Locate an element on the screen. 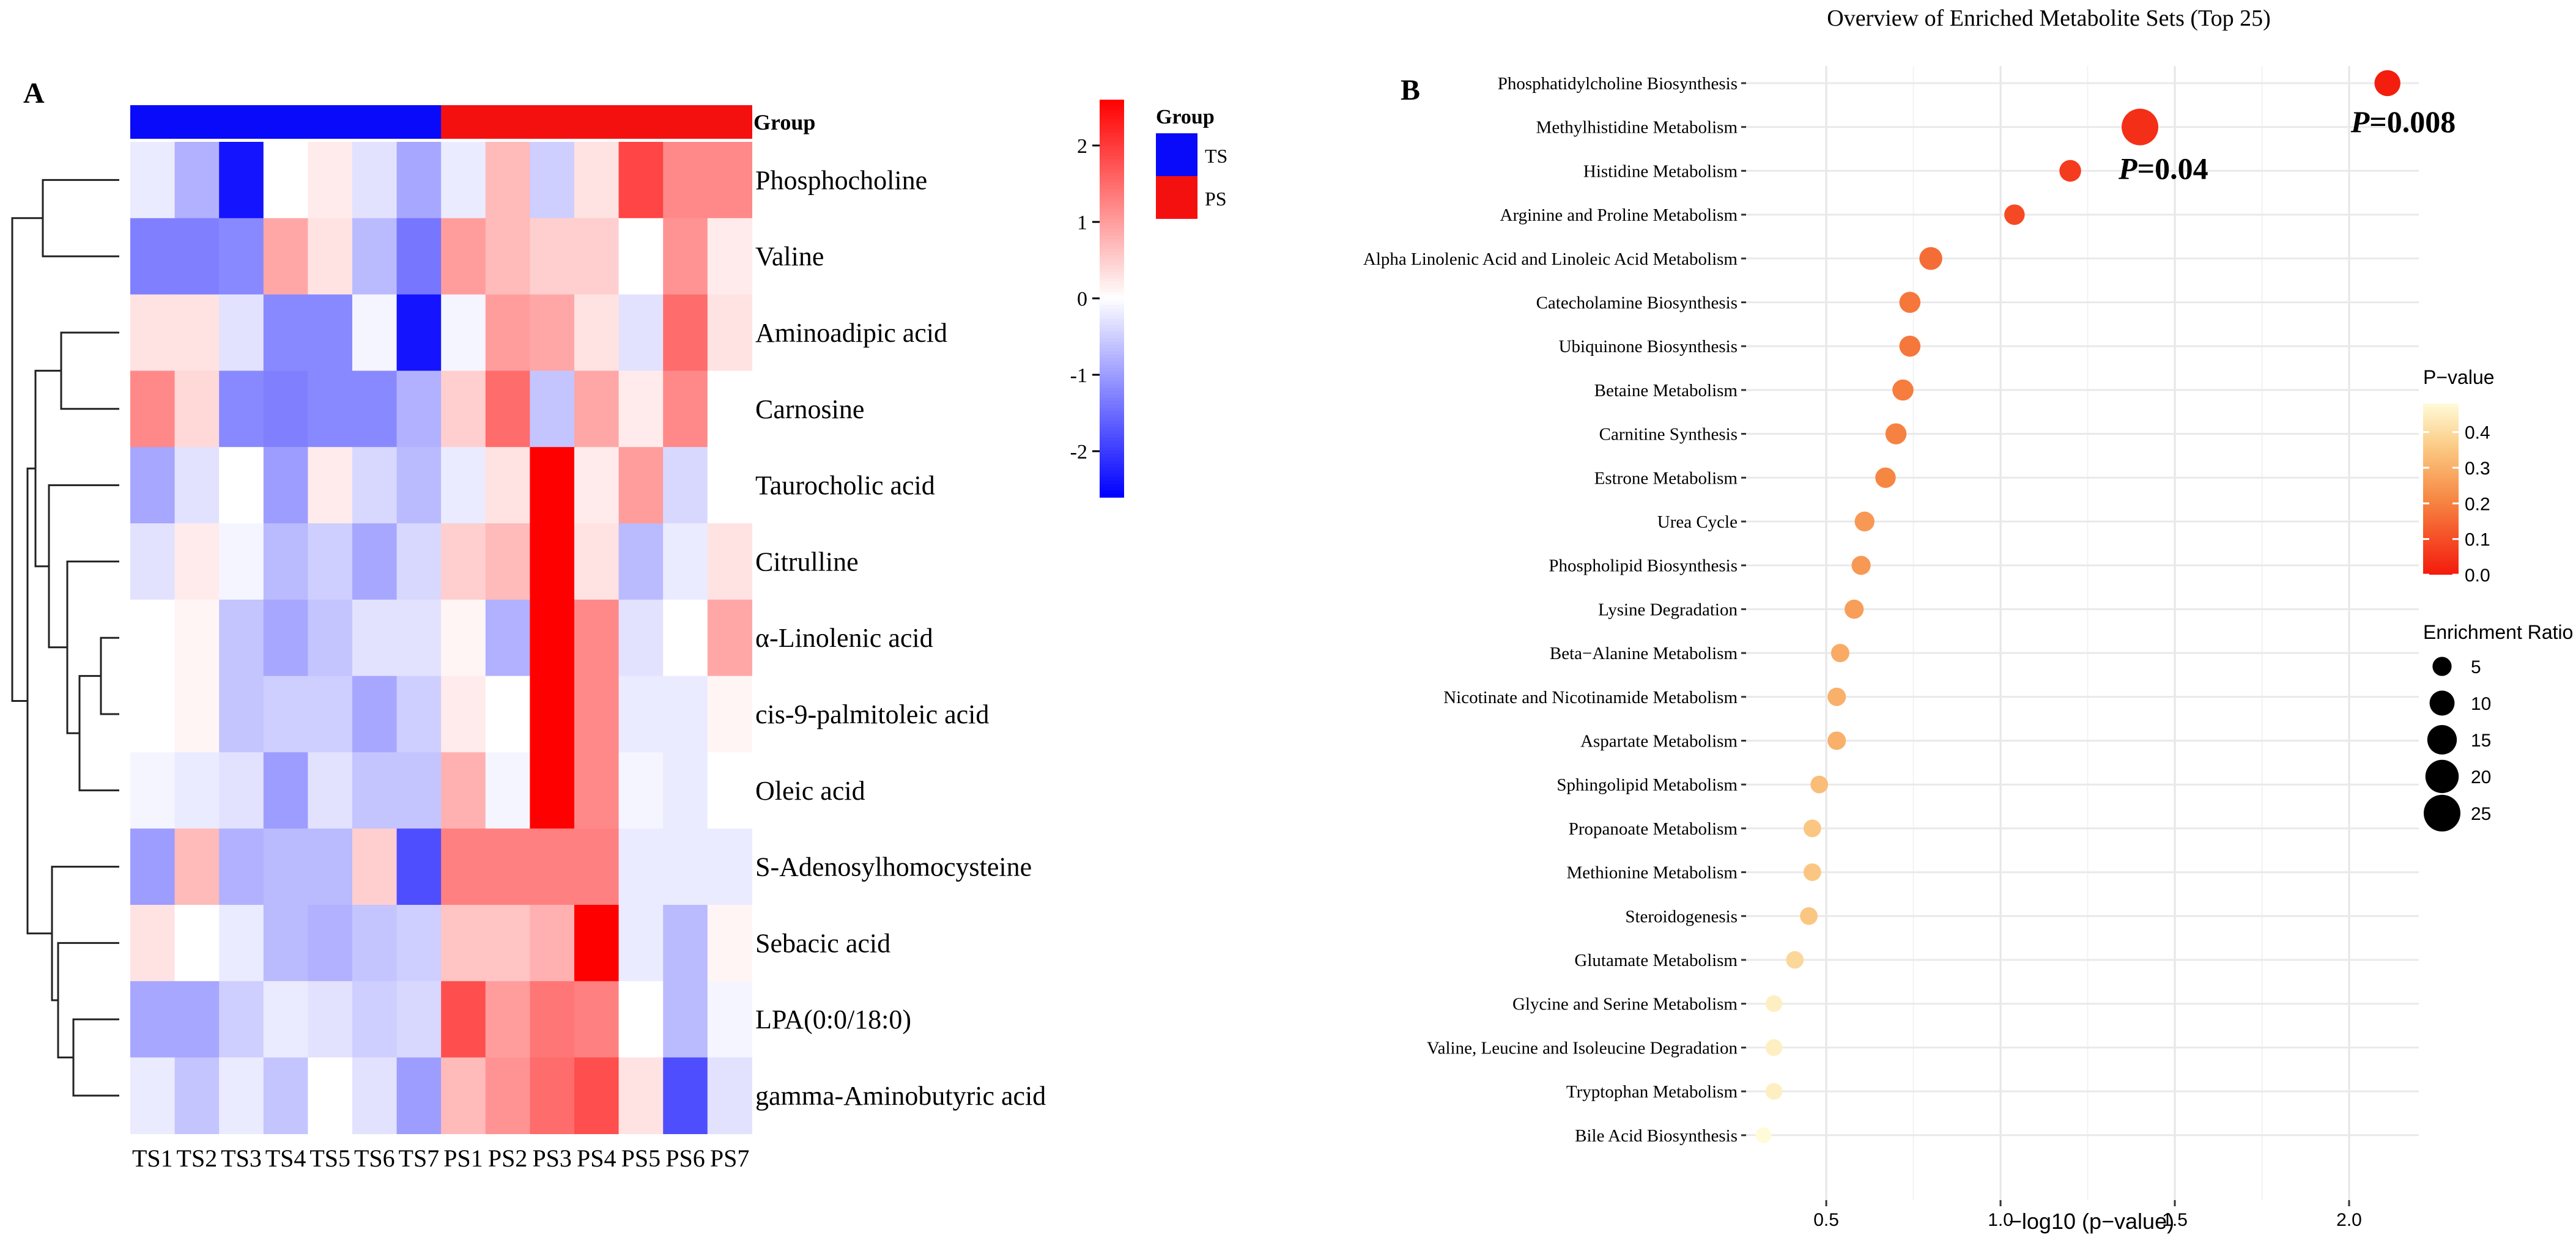 The image size is (2576, 1235). heatmap-row-label: α-Linolenic acid is located at coordinates (844, 638).